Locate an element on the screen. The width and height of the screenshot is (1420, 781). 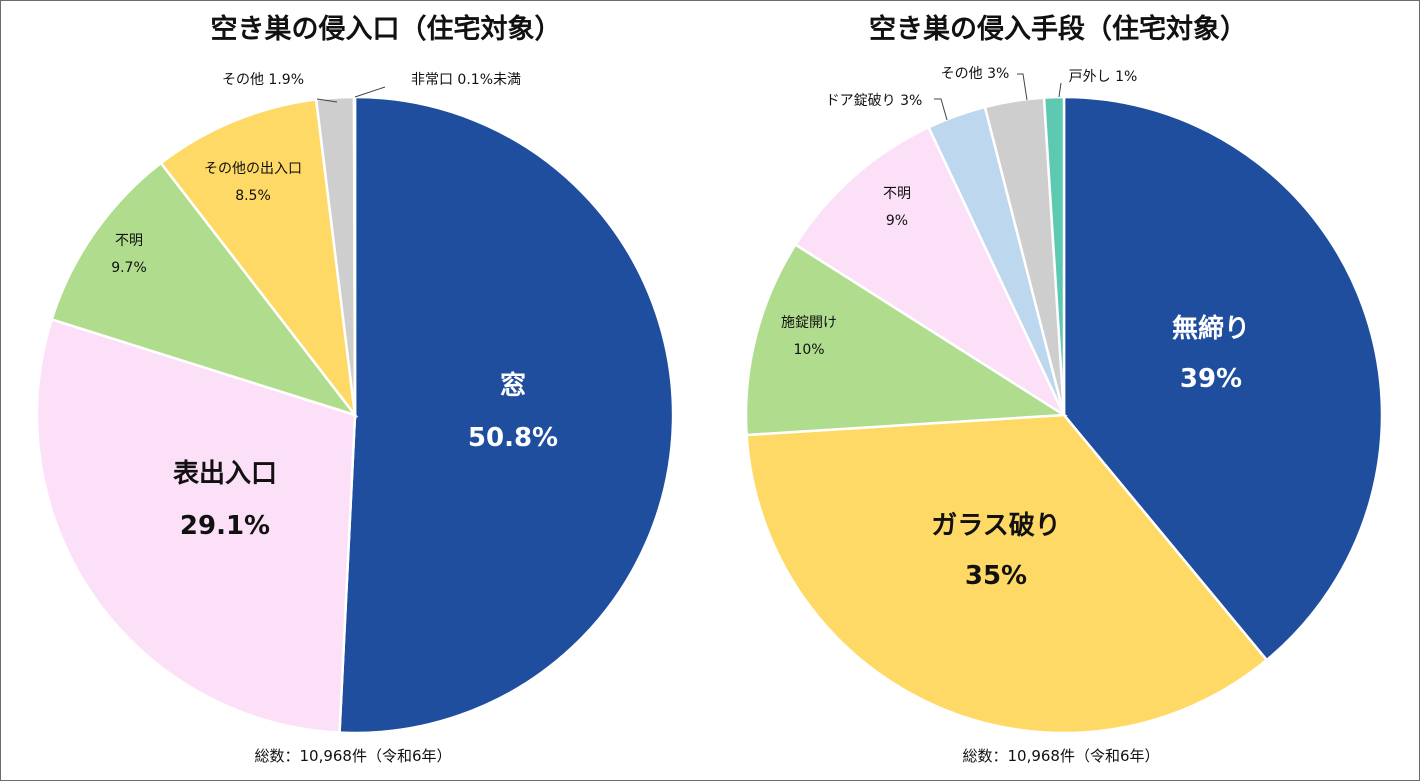
slice-value-label: 8.5% is located at coordinates (253, 196).